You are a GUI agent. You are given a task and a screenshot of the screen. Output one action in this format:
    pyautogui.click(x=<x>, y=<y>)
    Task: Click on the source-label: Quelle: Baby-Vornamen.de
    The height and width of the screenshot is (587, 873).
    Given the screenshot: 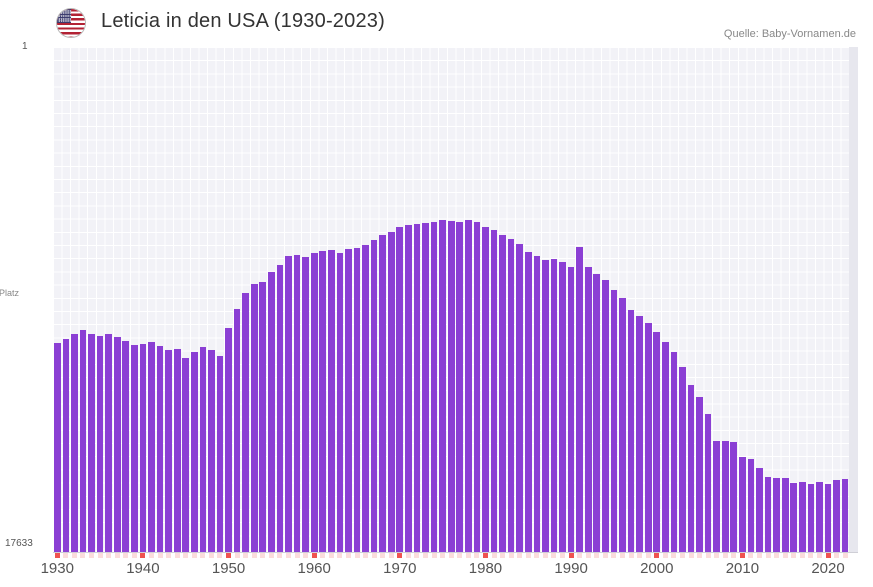 What is the action you would take?
    pyautogui.click(x=789, y=34)
    